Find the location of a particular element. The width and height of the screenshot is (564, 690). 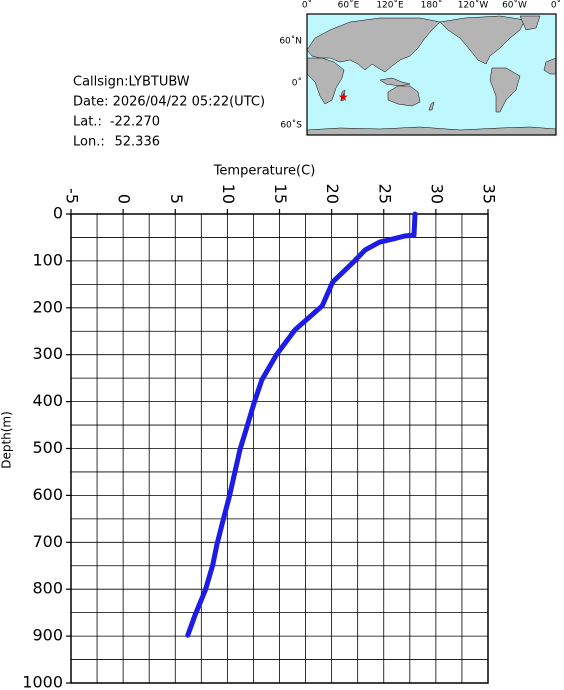

madagascar is located at coordinates (343, 95).